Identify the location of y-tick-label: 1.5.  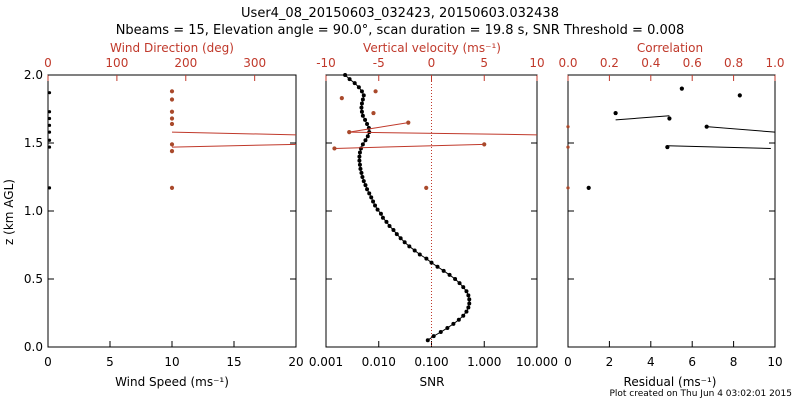
(33, 143).